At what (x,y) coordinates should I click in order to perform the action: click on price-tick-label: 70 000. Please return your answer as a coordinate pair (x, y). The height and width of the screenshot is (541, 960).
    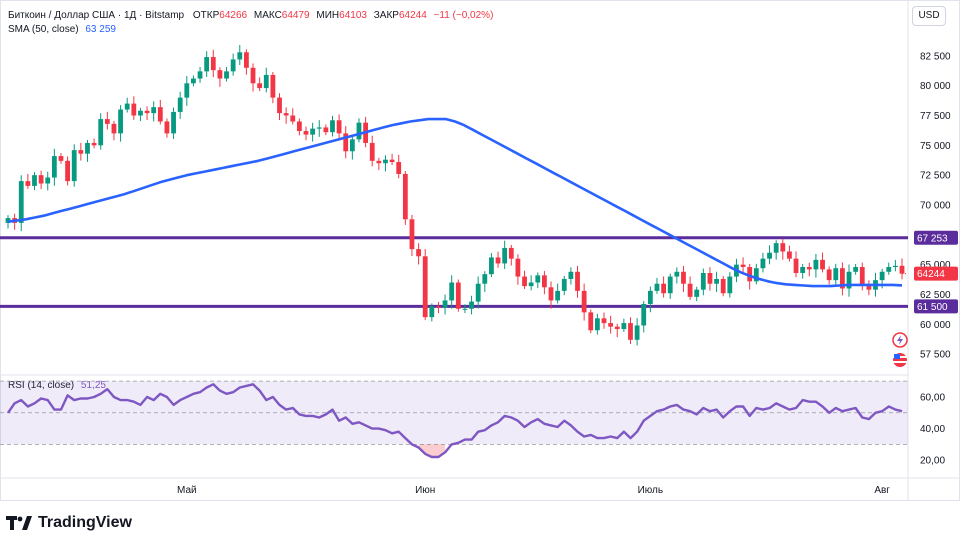
    Looking at the image, I should click on (935, 205).